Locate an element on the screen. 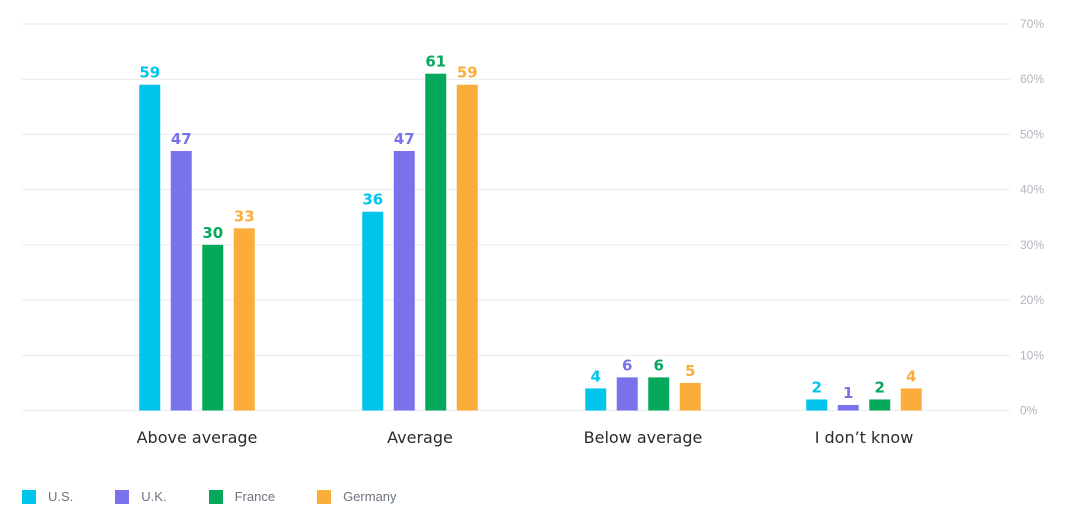 The image size is (1072, 525). y-tick-label: 60% is located at coordinates (1032, 79).